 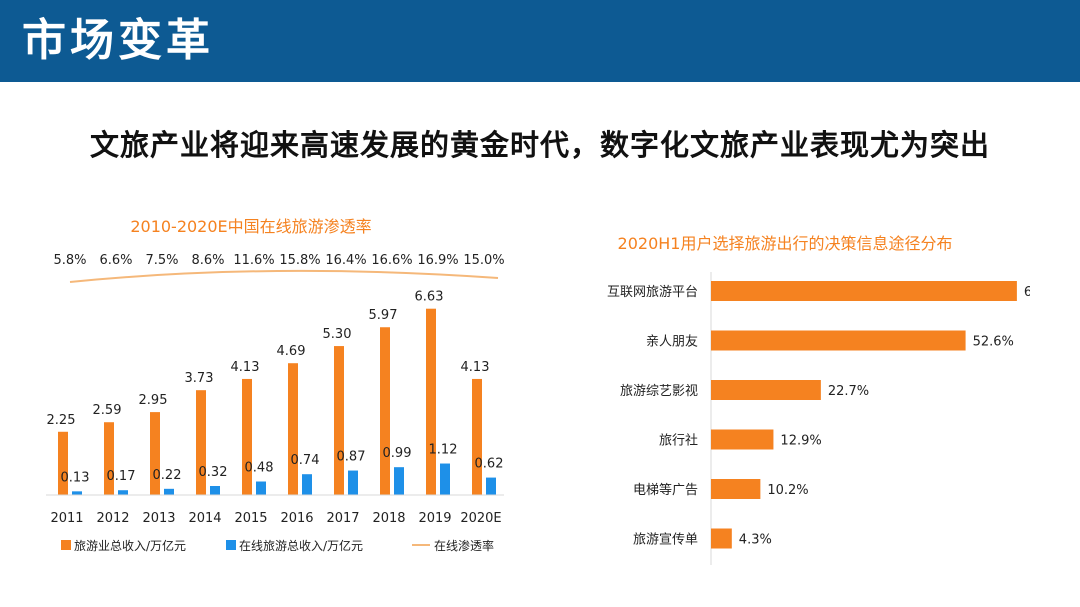 I want to click on legend-label-penetration: 在线渗透率, so click(x=464, y=545).